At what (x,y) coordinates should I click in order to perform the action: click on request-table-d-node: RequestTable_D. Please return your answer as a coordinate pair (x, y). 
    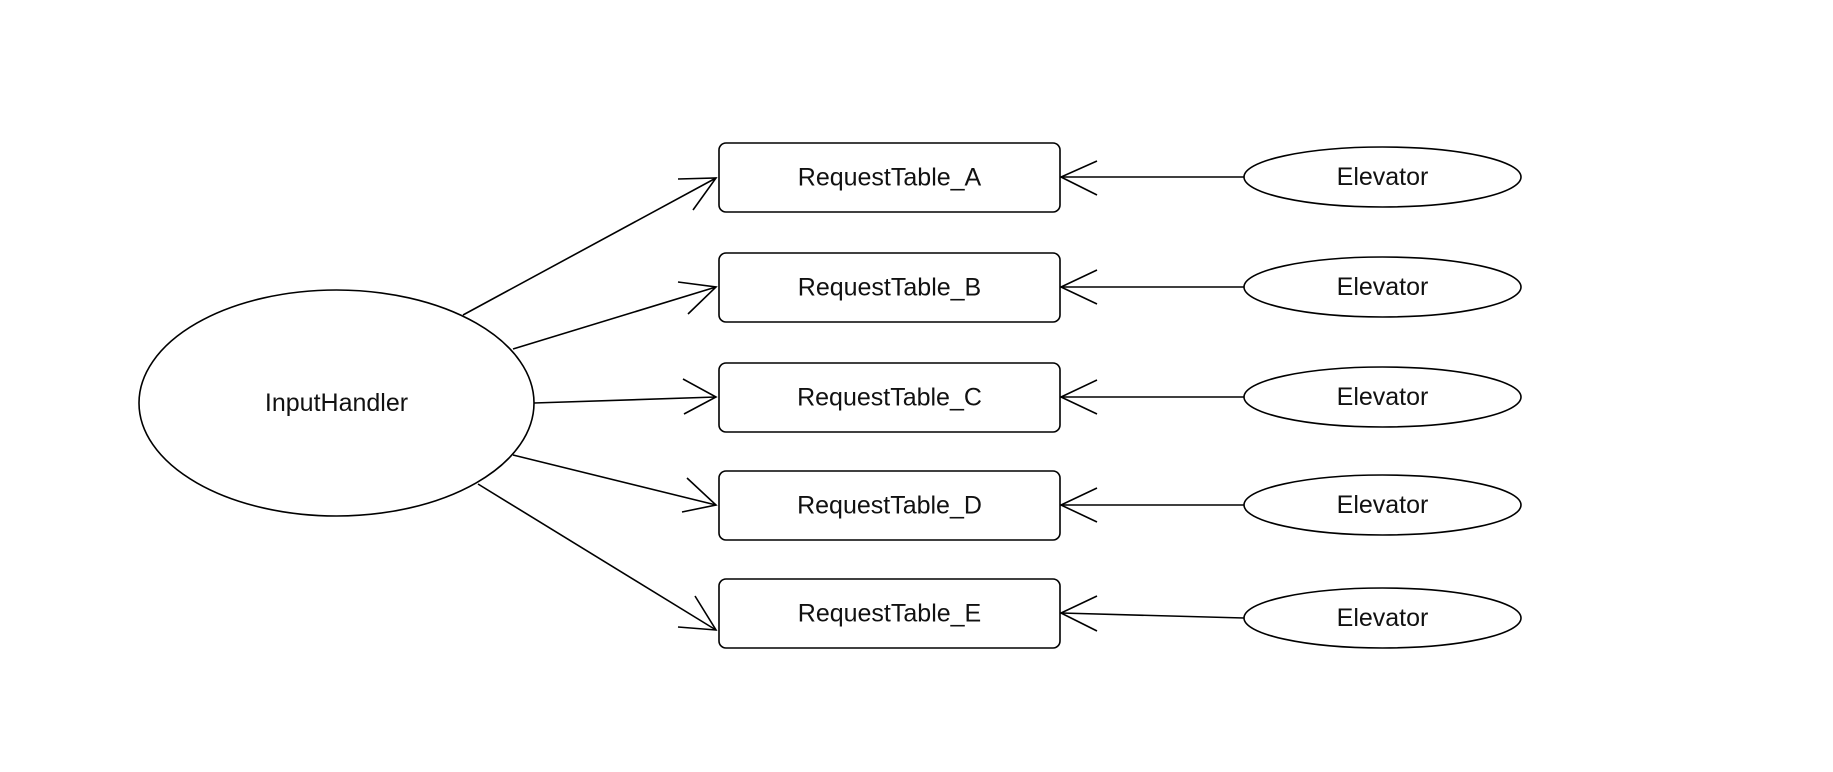
    Looking at the image, I should click on (889, 505).